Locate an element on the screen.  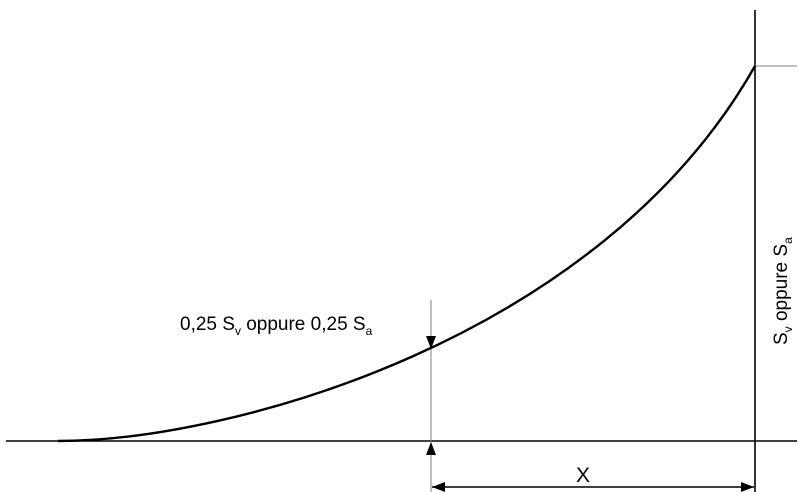
full-label-sub2: a is located at coordinates (788, 240).